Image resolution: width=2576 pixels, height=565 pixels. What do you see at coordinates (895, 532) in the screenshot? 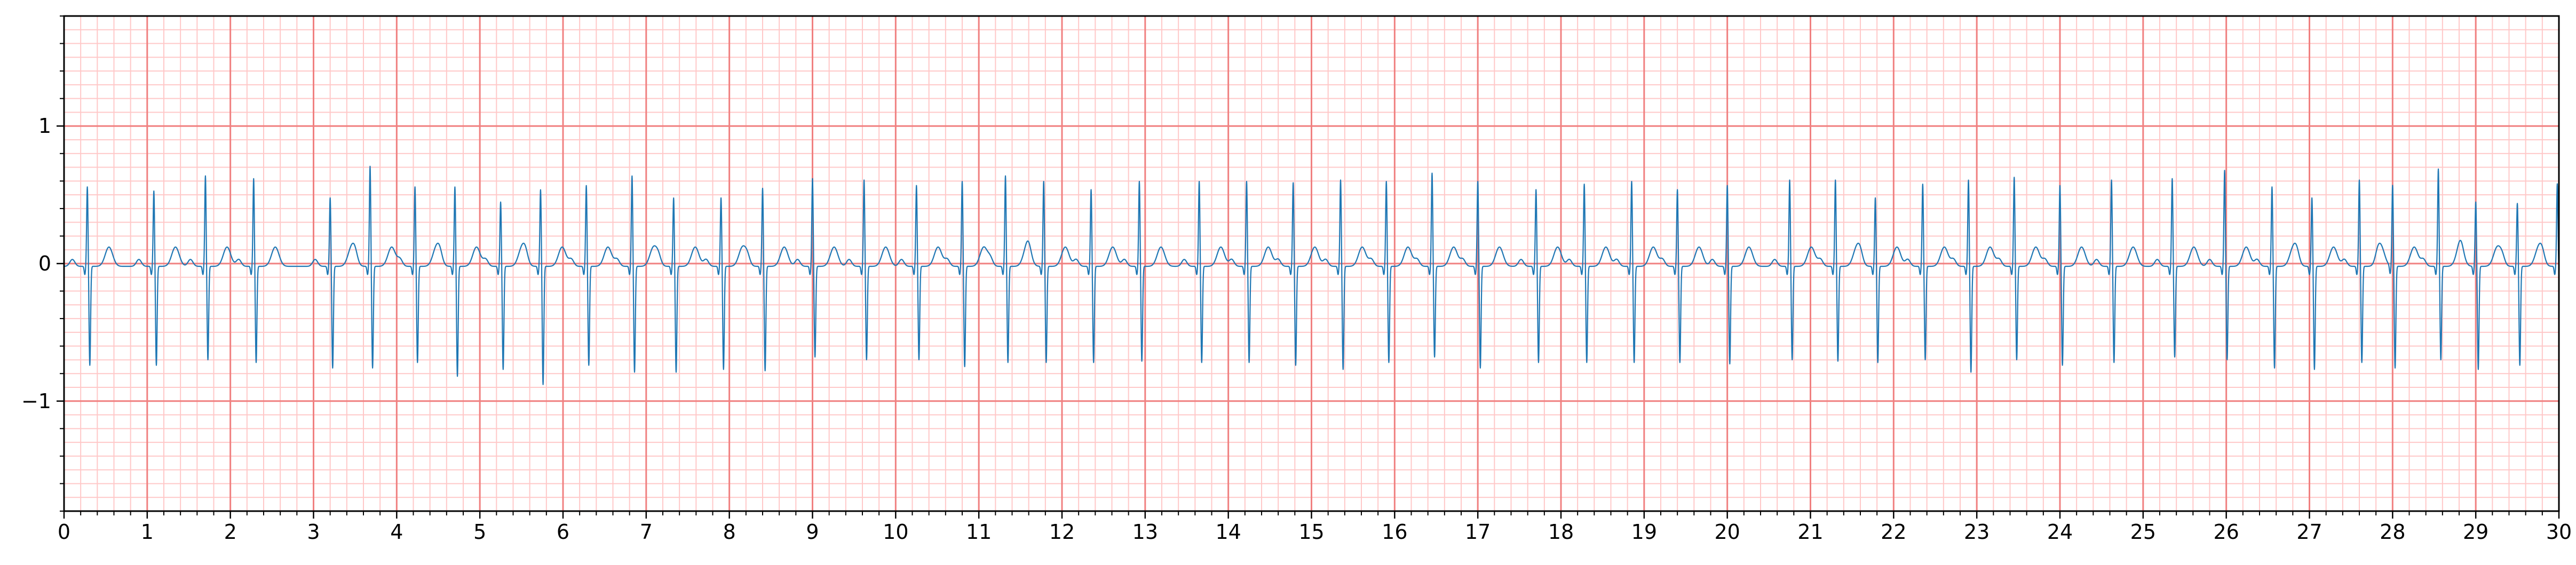
I see `x-tick-label: 10` at bounding box center [895, 532].